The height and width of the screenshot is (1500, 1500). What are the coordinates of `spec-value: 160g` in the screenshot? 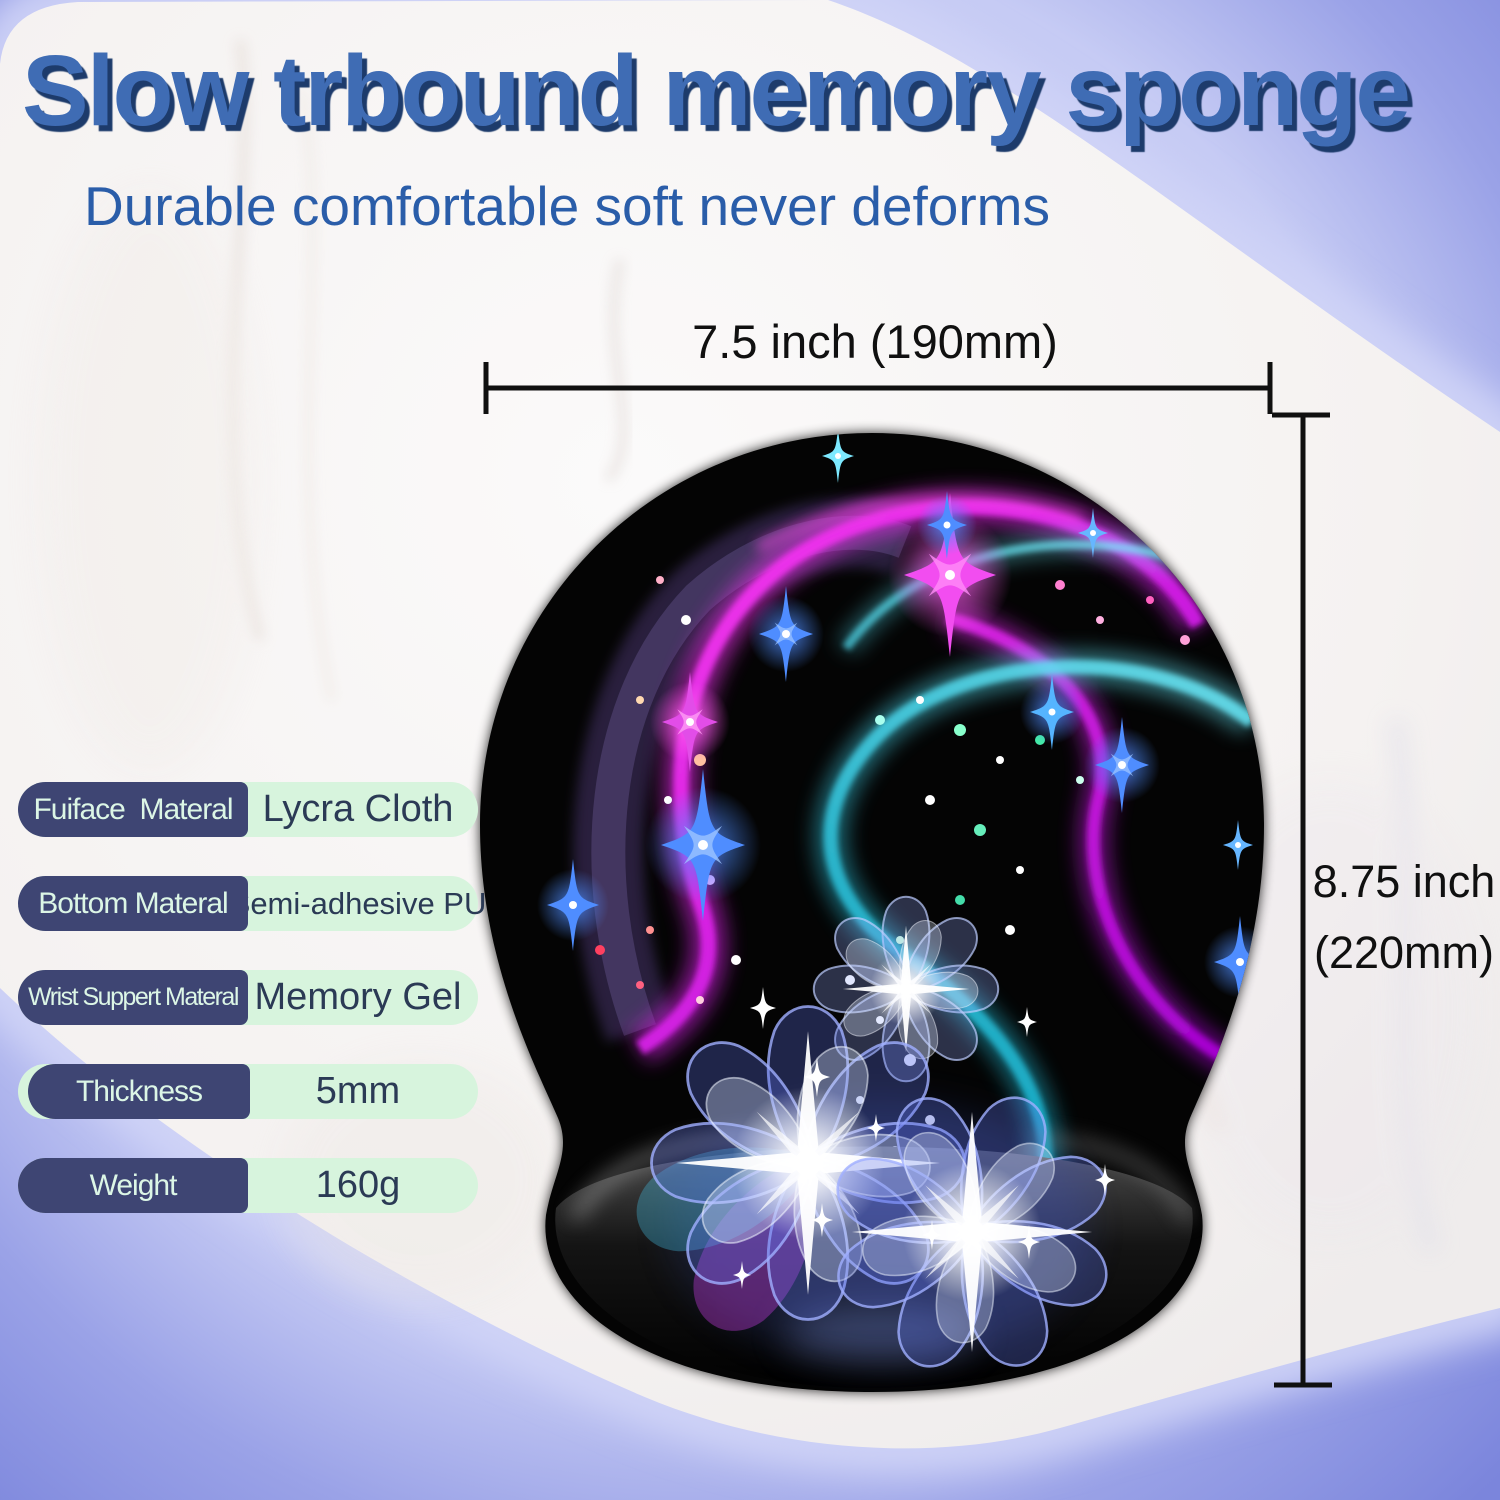 It's located at (358, 1185).